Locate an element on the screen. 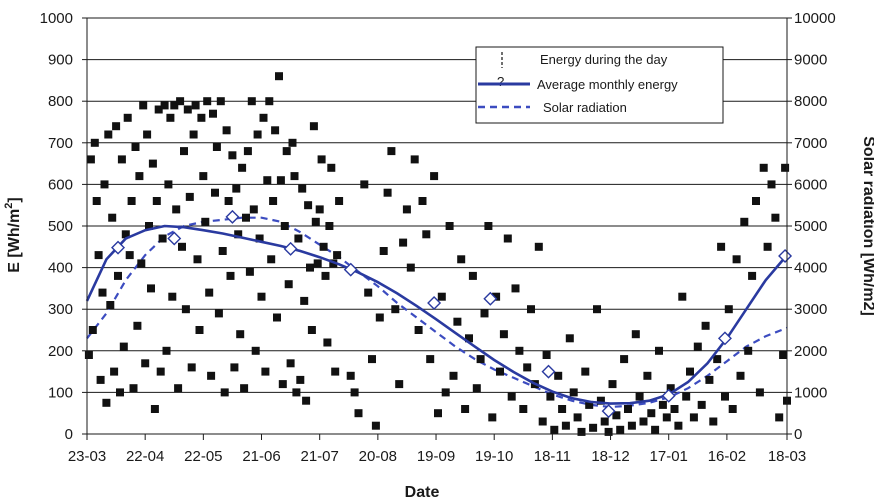  y-left-tick-label: 1000 is located at coordinates (56, 18).